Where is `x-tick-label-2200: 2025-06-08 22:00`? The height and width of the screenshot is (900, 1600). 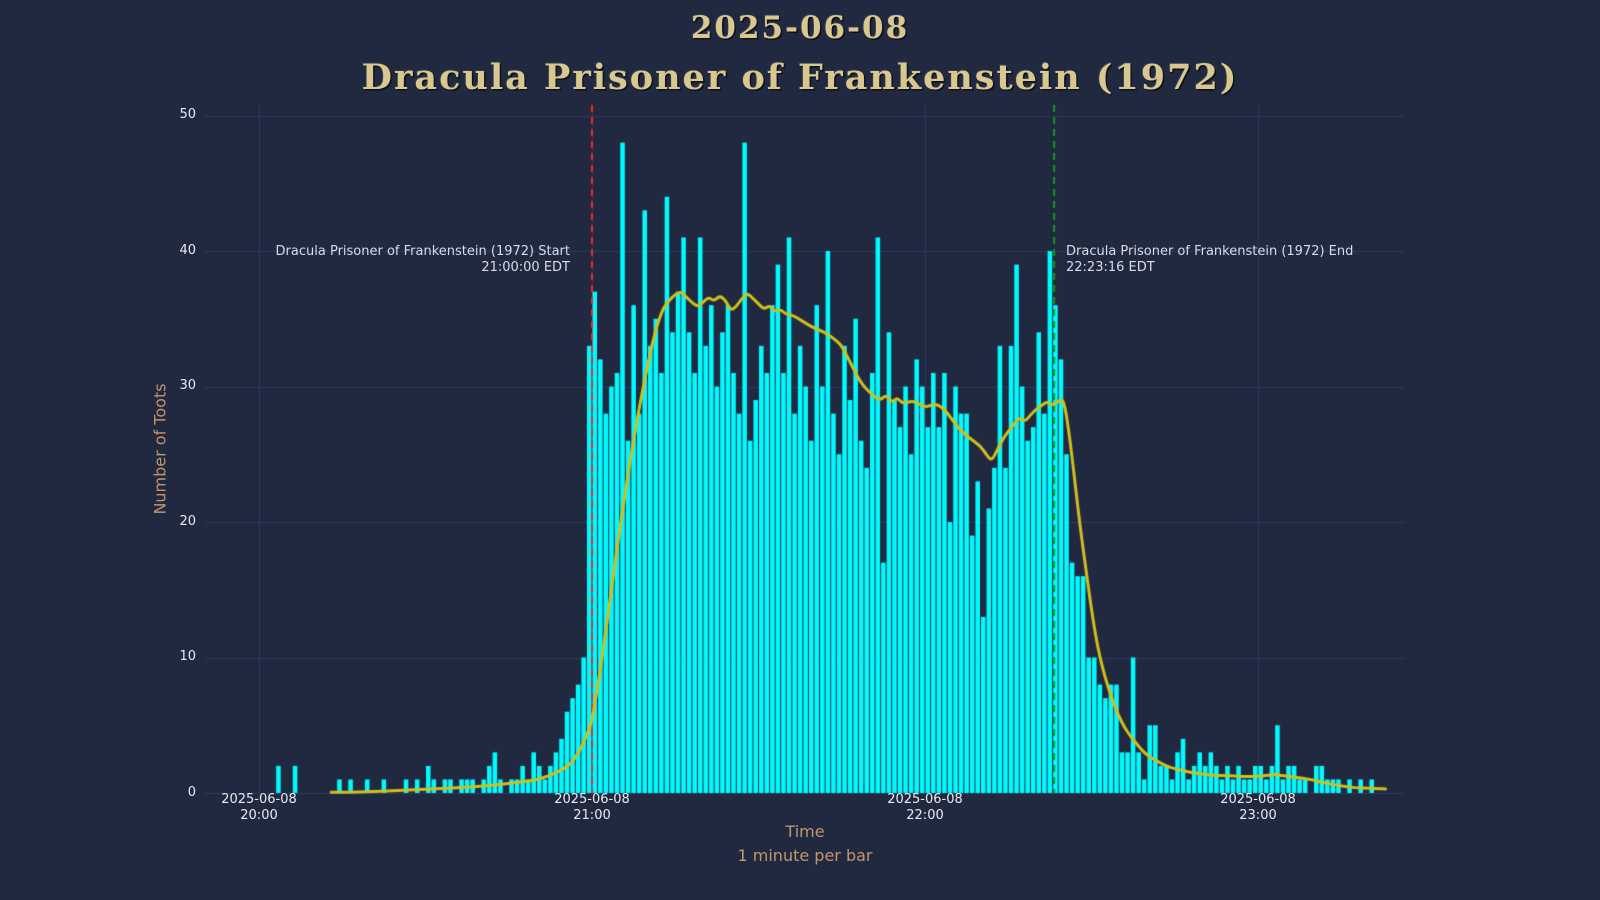
x-tick-label-2200: 2025-06-08 22:00 is located at coordinates (925, 808).